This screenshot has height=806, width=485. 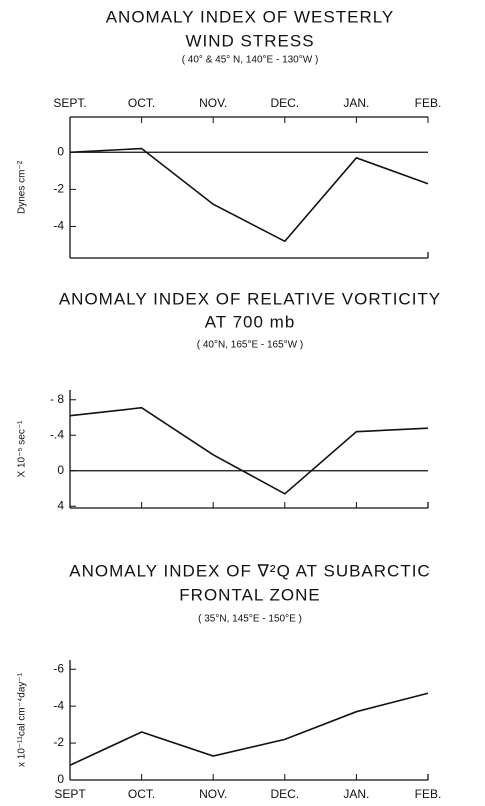 What do you see at coordinates (249, 594) in the screenshot?
I see `chart-title: FRONTAL ZONE` at bounding box center [249, 594].